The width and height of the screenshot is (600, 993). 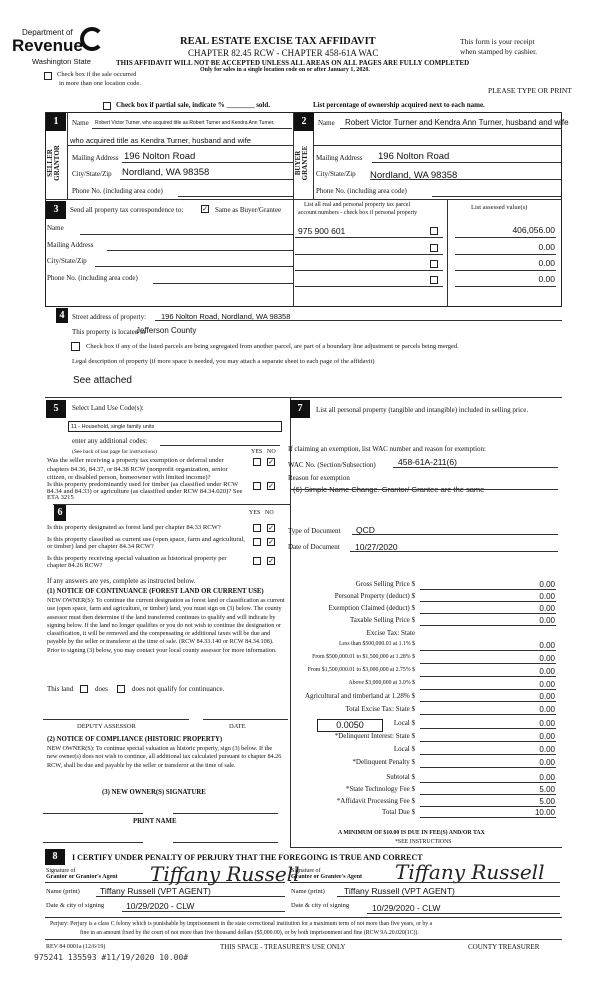 I want to click on grantee-sig-label-1: Signature of, so click(x=306, y=871).